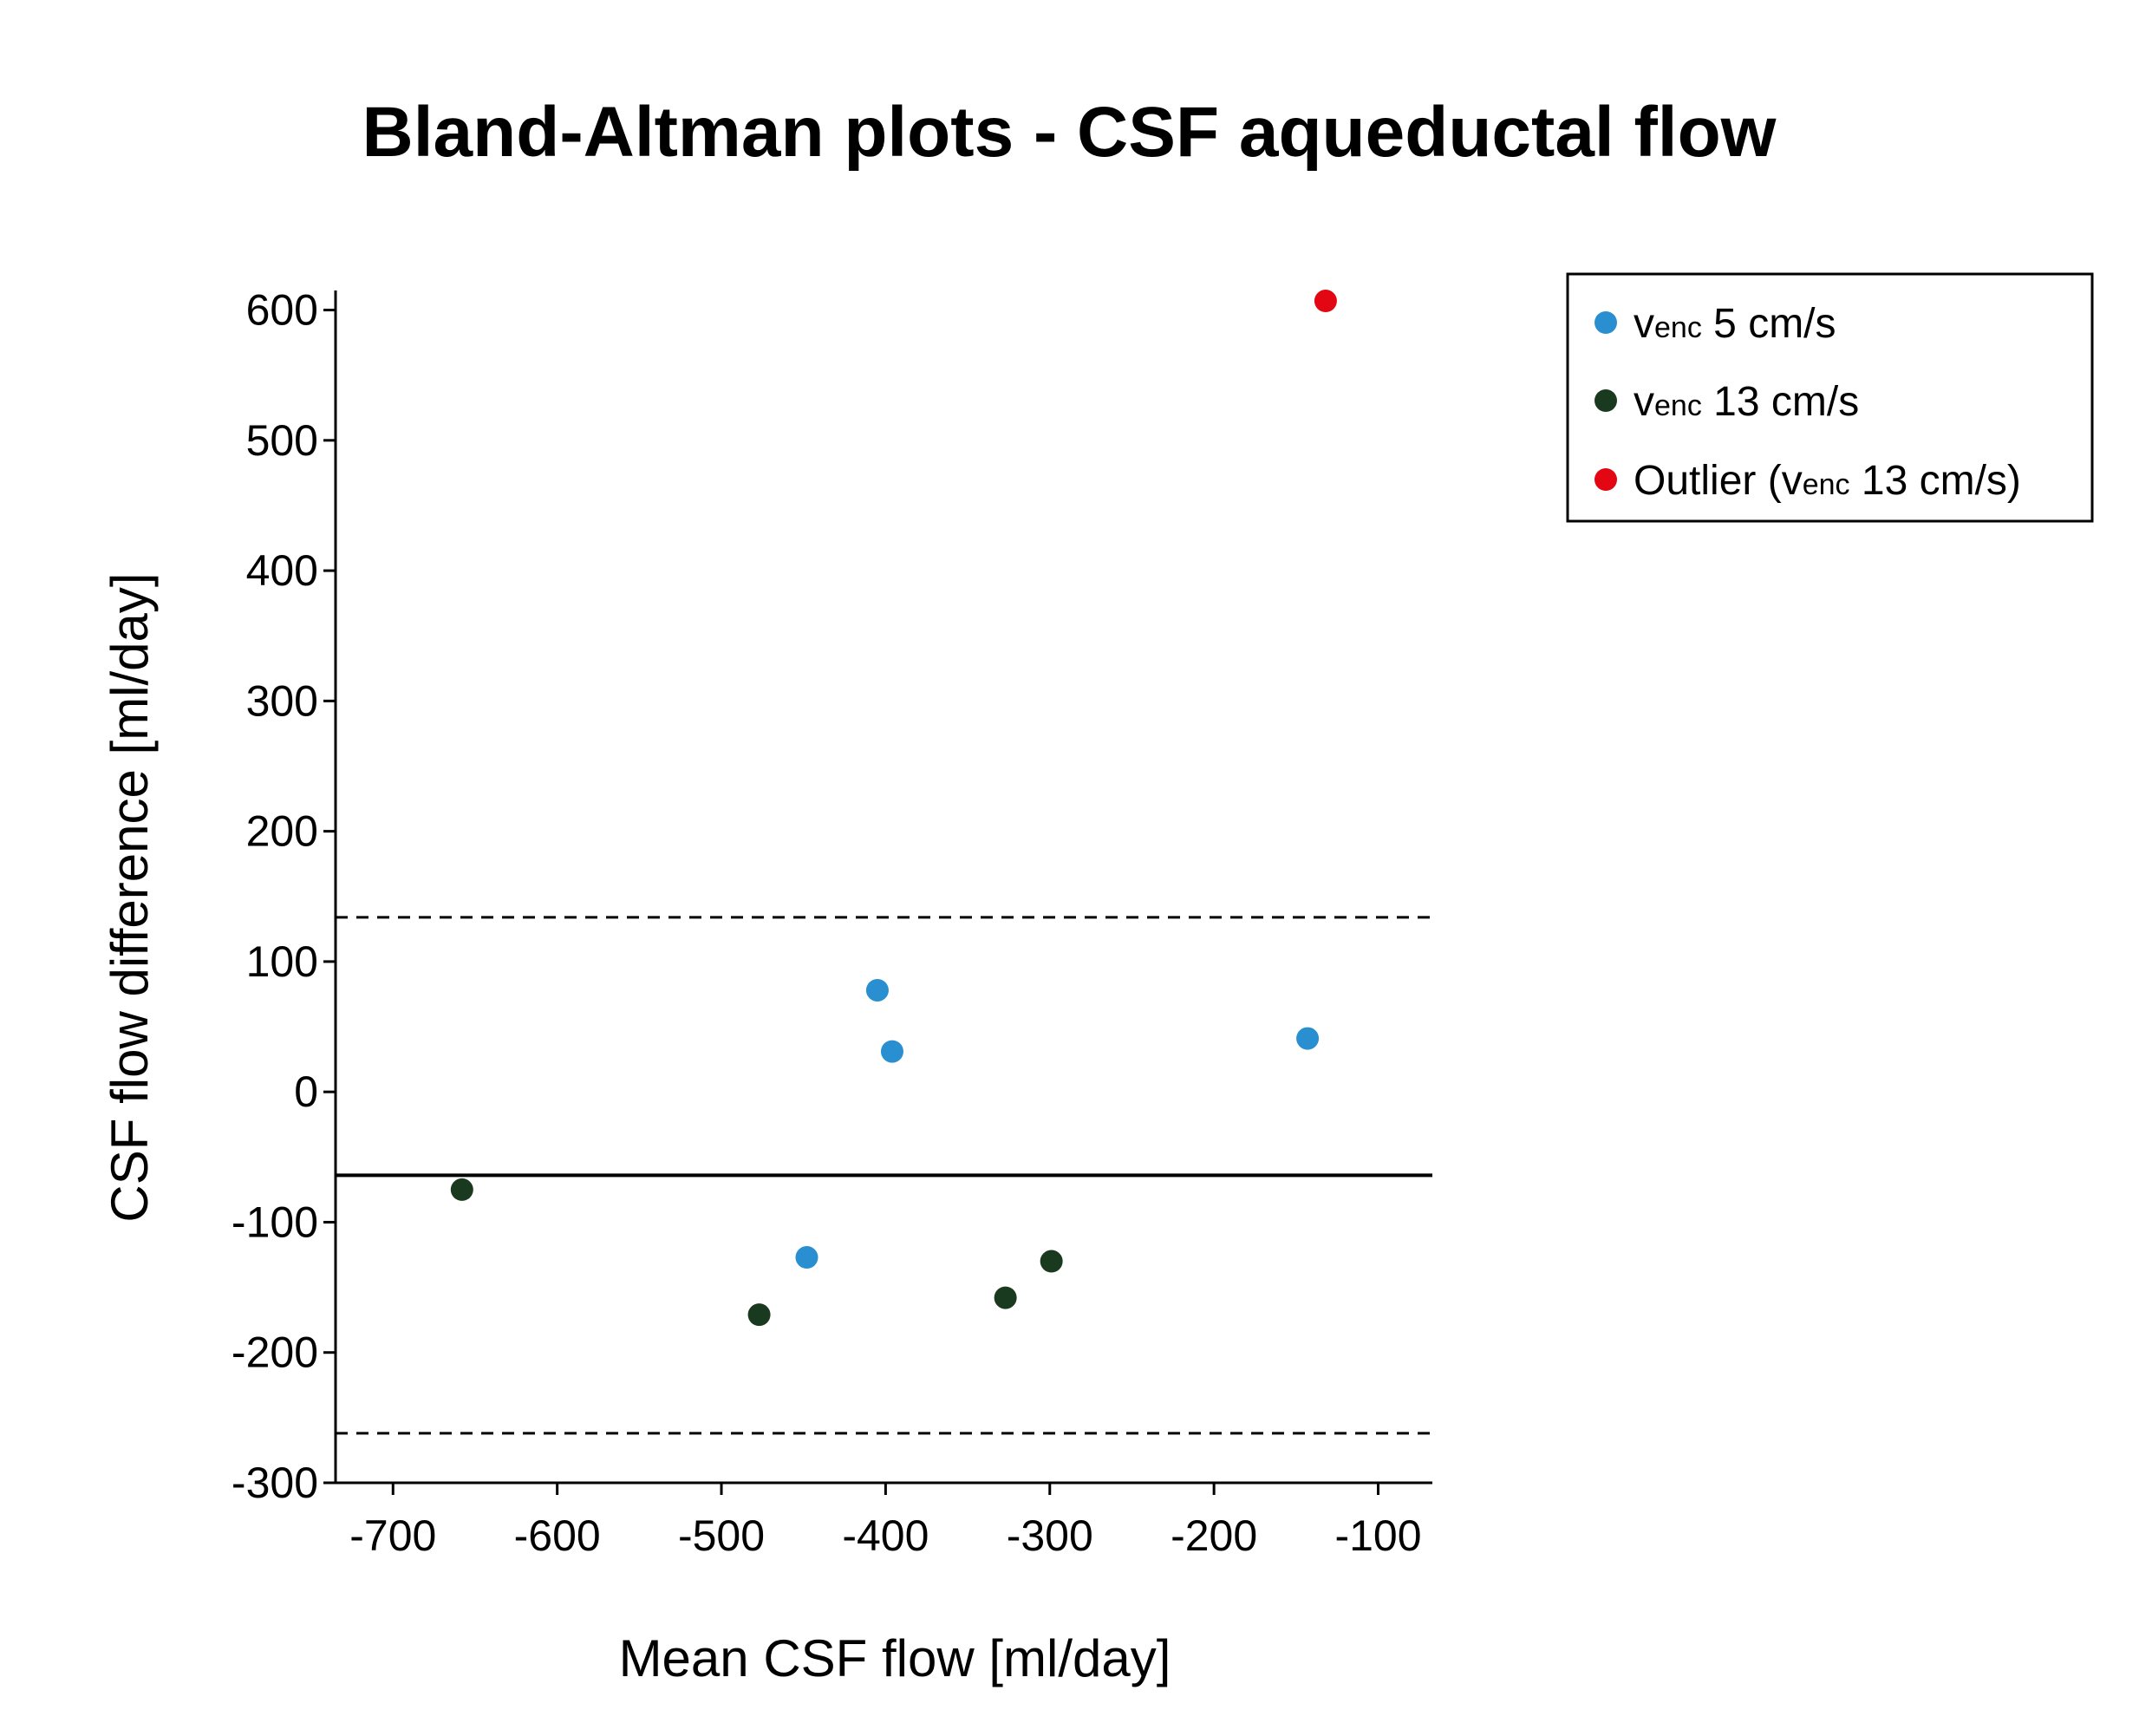 The width and height of the screenshot is (2139, 1736). Describe the element at coordinates (130, 897) in the screenshot. I see `y-axis-label: CSF flow difference [ml/day]` at that location.